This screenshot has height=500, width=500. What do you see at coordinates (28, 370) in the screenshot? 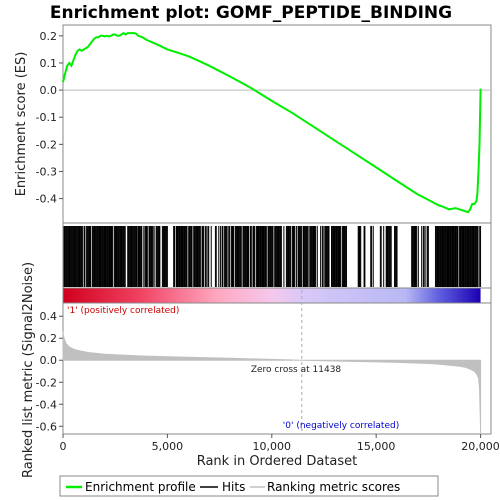
I see `metric-y-axis-label: Ranked list metric (Signal2Noise)` at bounding box center [28, 370].